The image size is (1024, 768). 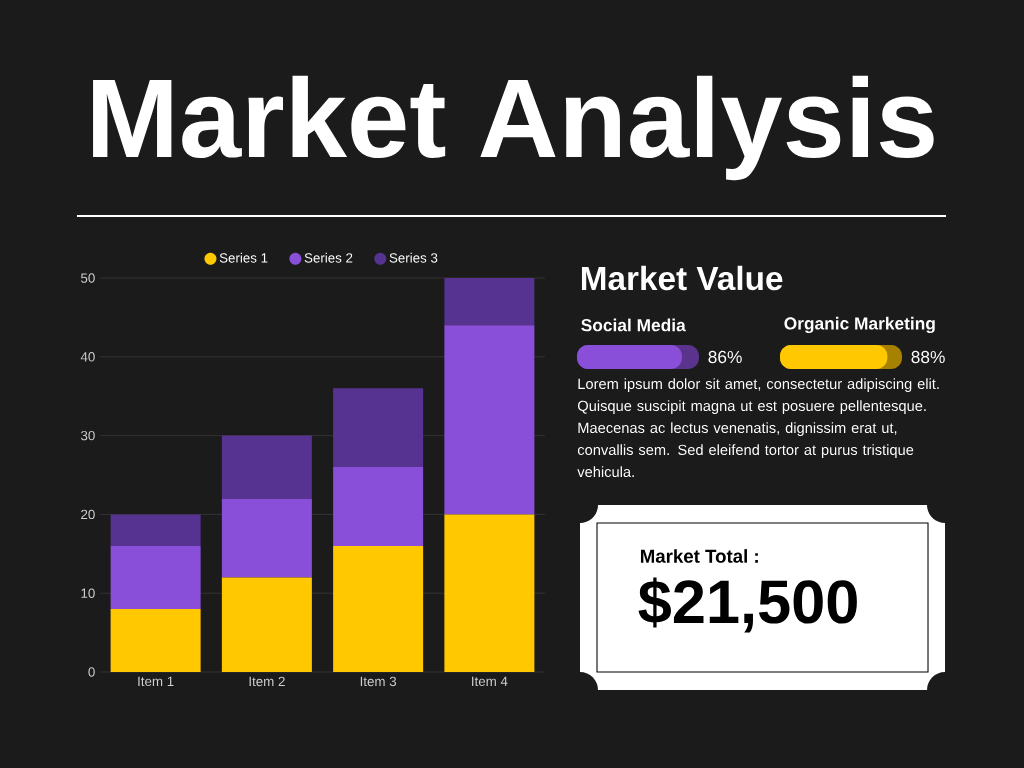 What do you see at coordinates (378, 681) in the screenshot?
I see `x-tick-label: Item 3` at bounding box center [378, 681].